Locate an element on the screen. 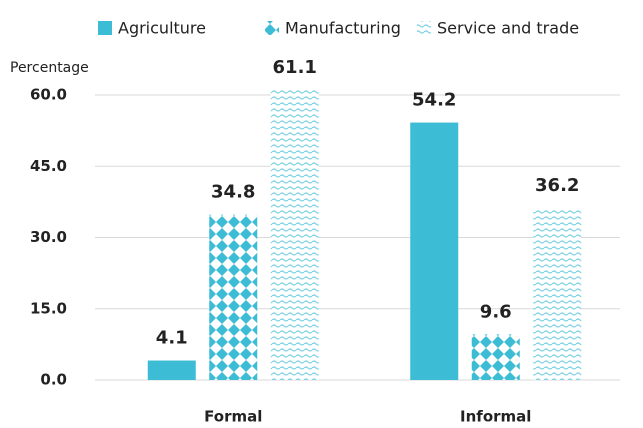  y-tick-label: 45.0 is located at coordinates (48, 166).